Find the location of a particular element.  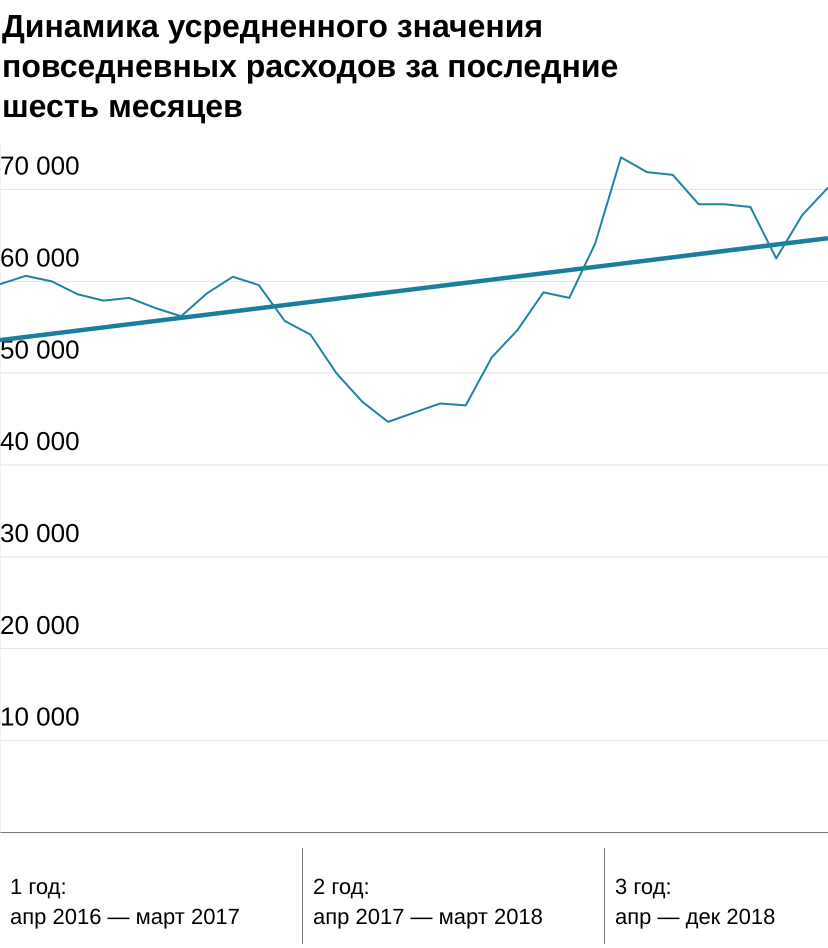

y-tick-label: 30 000 is located at coordinates (40, 533).